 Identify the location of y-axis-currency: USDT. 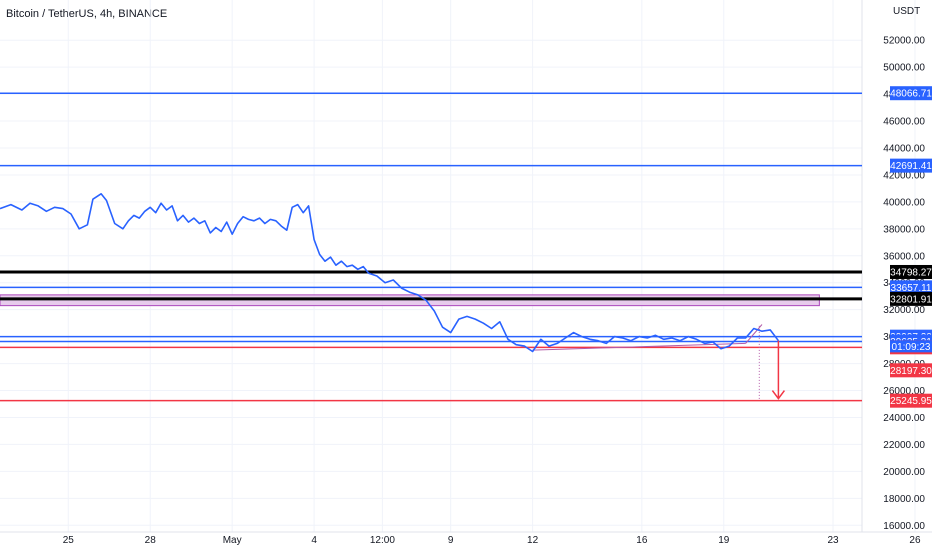
(906, 11).